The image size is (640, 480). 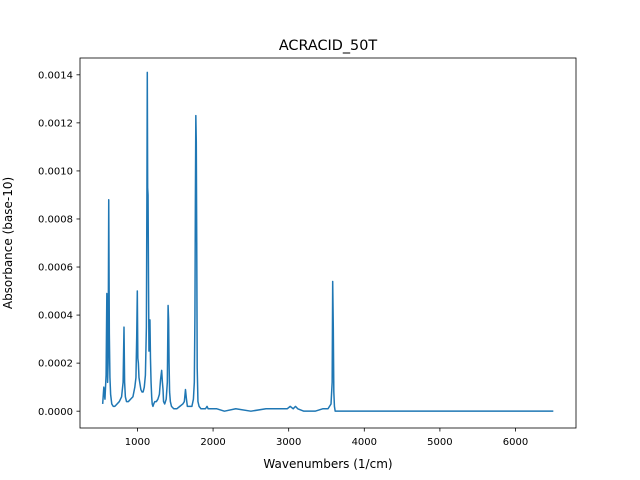 What do you see at coordinates (439, 442) in the screenshot?
I see `x-tick-label: 5000` at bounding box center [439, 442].